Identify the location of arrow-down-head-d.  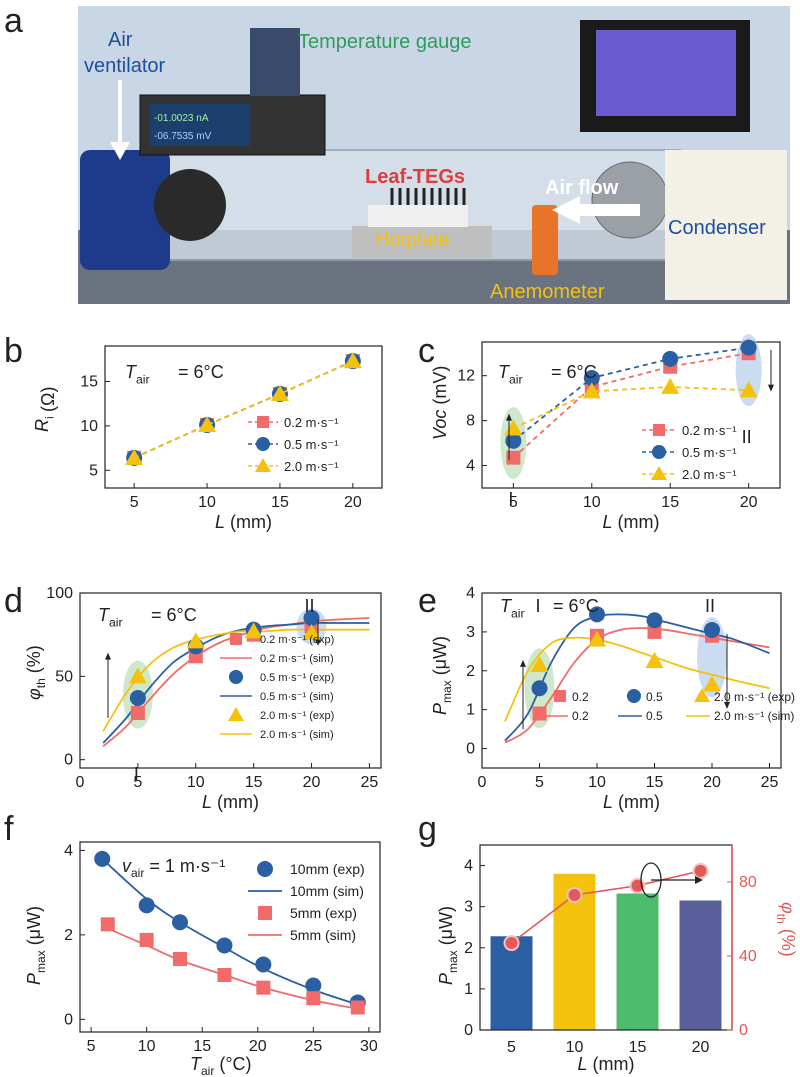
(318, 642).